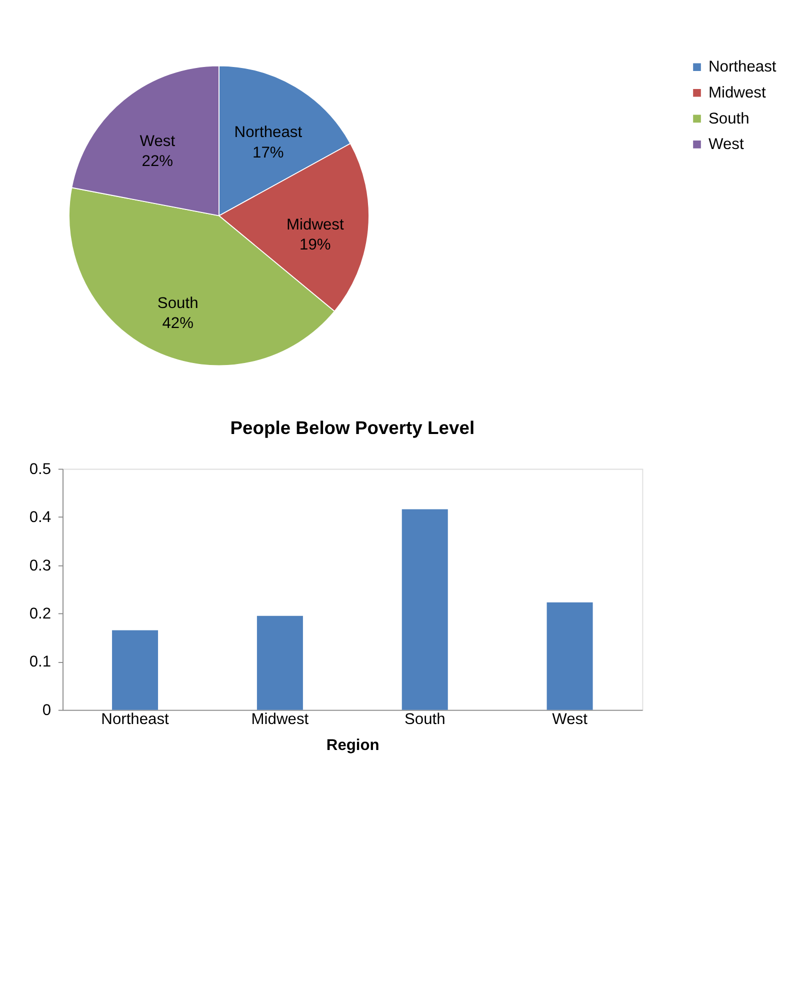 The width and height of the screenshot is (795, 996). What do you see at coordinates (315, 225) in the screenshot?
I see `slice-label: Midwest` at bounding box center [315, 225].